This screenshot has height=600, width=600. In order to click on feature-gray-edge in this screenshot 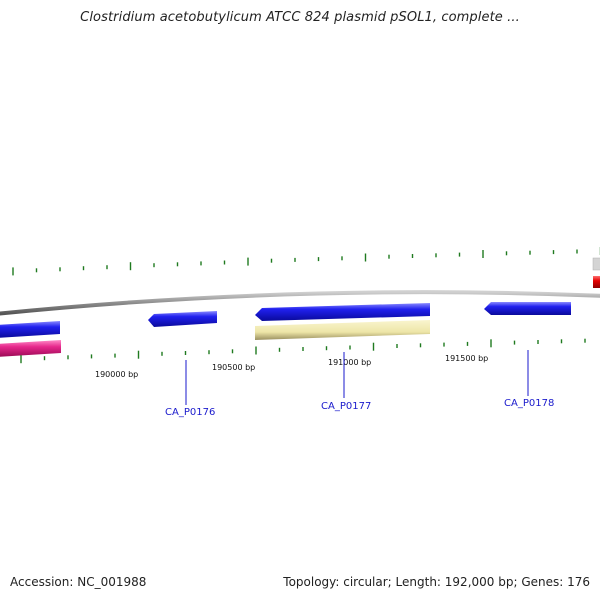, I will do `click(596, 264)`.